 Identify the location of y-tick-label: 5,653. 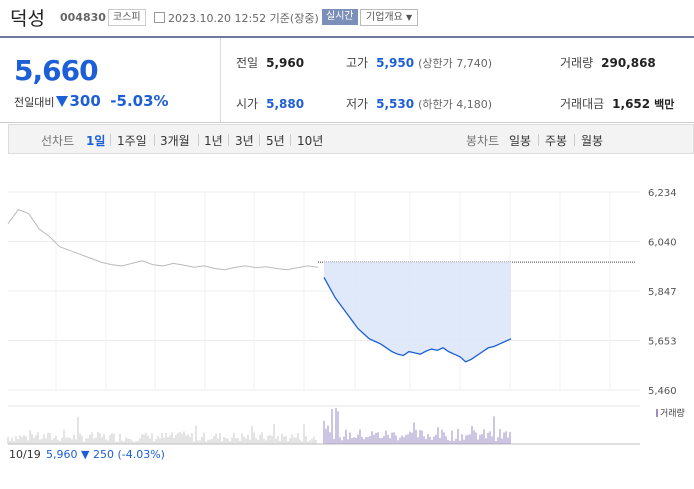
(662, 342).